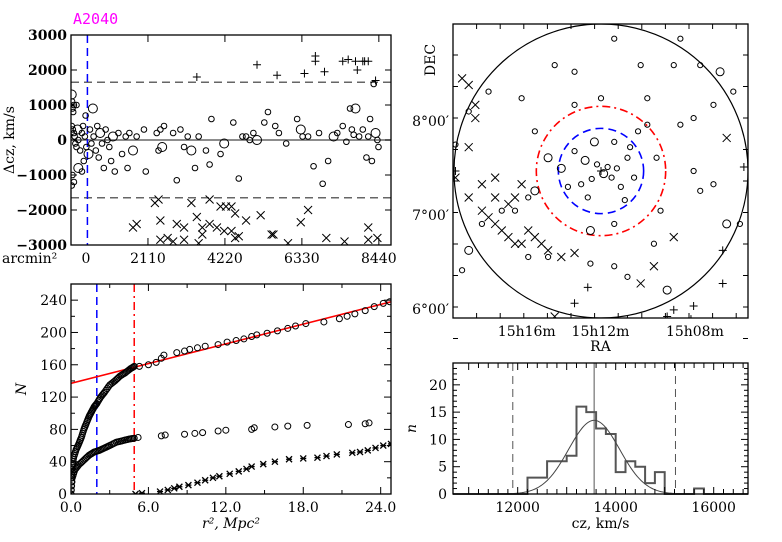 This screenshot has width=782, height=542. I want to click on y-tick-label: 80, so click(58, 430).